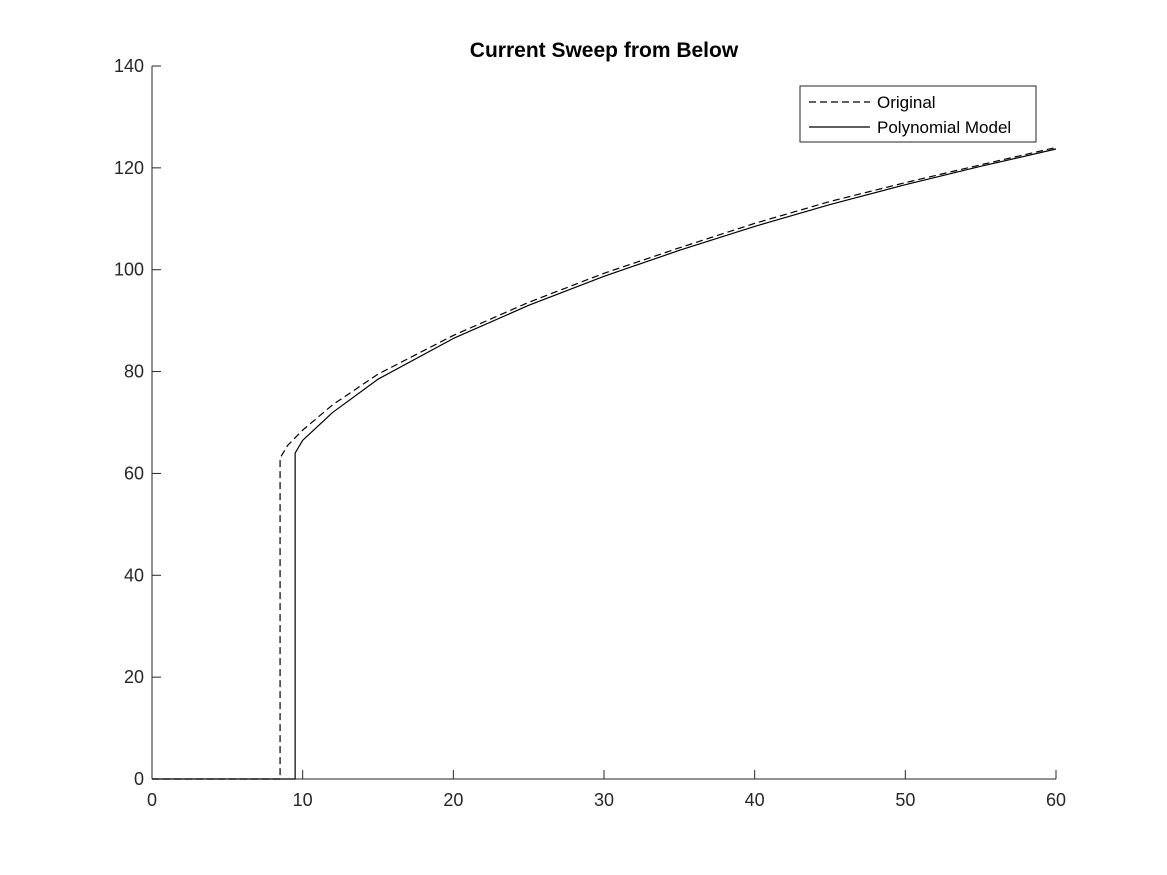 The width and height of the screenshot is (1167, 875). Describe the element at coordinates (134, 575) in the screenshot. I see `y-tick-label: 40` at that location.